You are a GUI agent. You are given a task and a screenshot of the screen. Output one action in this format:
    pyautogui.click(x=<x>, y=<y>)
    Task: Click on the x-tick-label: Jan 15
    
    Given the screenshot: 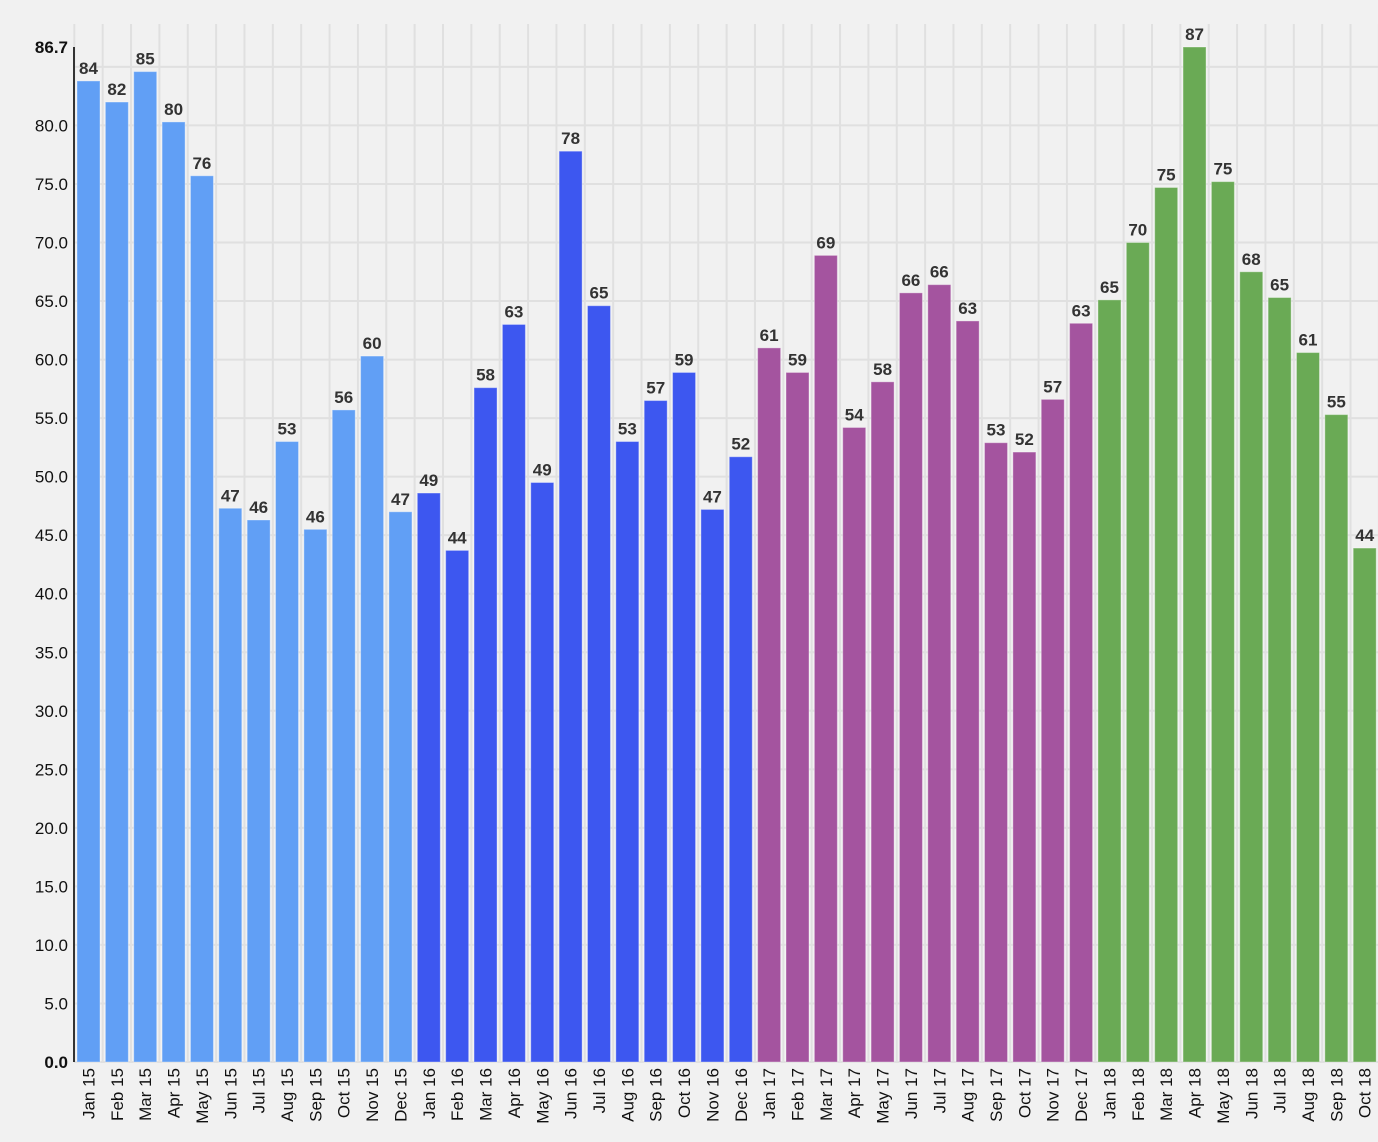 What is the action you would take?
    pyautogui.click(x=89, y=1093)
    